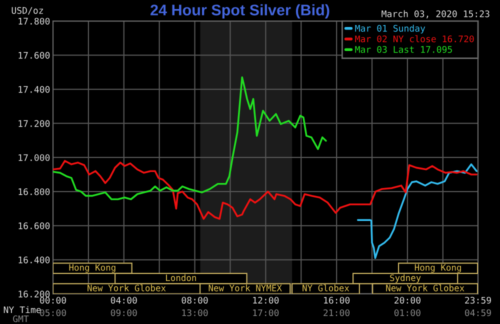 The image size is (500, 324). What do you see at coordinates (34, 55) in the screenshot?
I see `y-tick-label: 17.600` at bounding box center [34, 55].